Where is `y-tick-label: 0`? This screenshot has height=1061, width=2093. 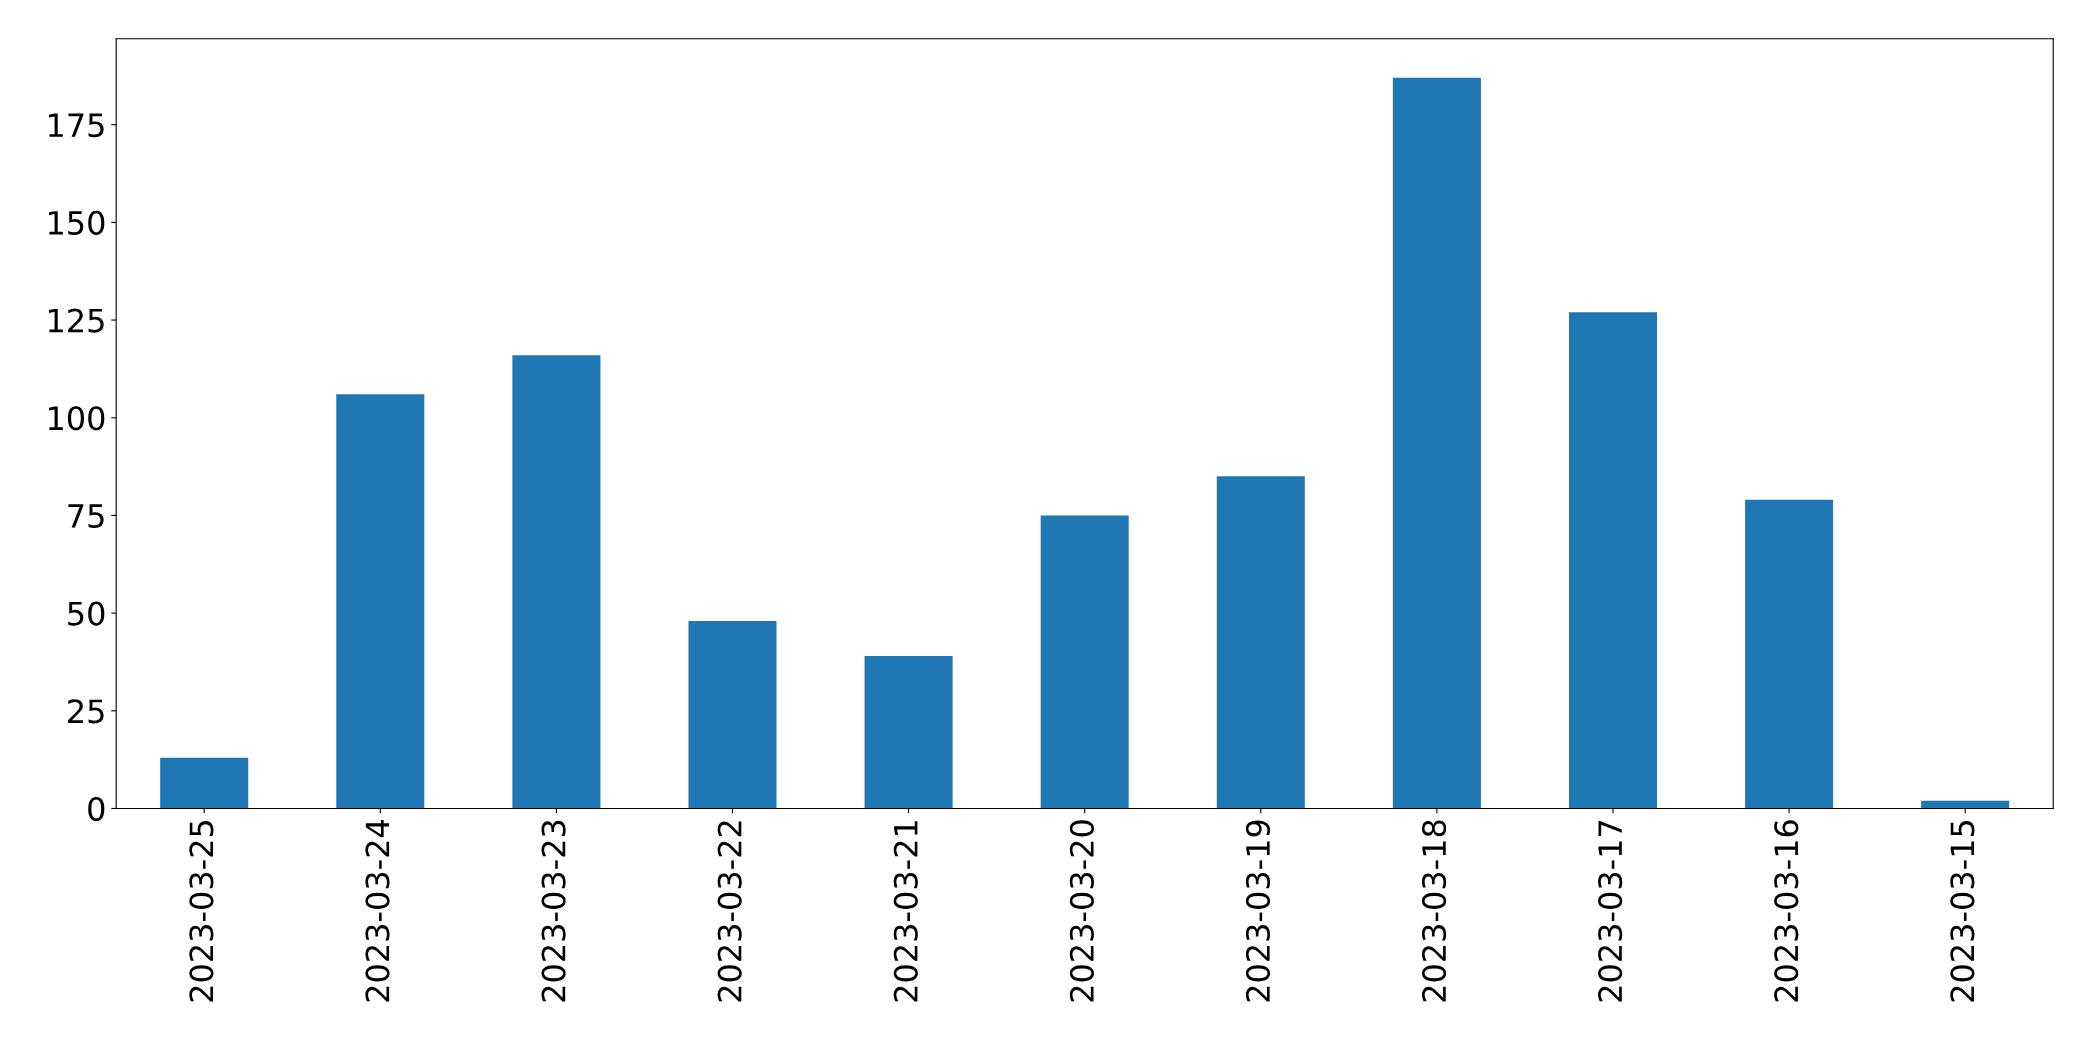 y-tick-label: 0 is located at coordinates (96, 809).